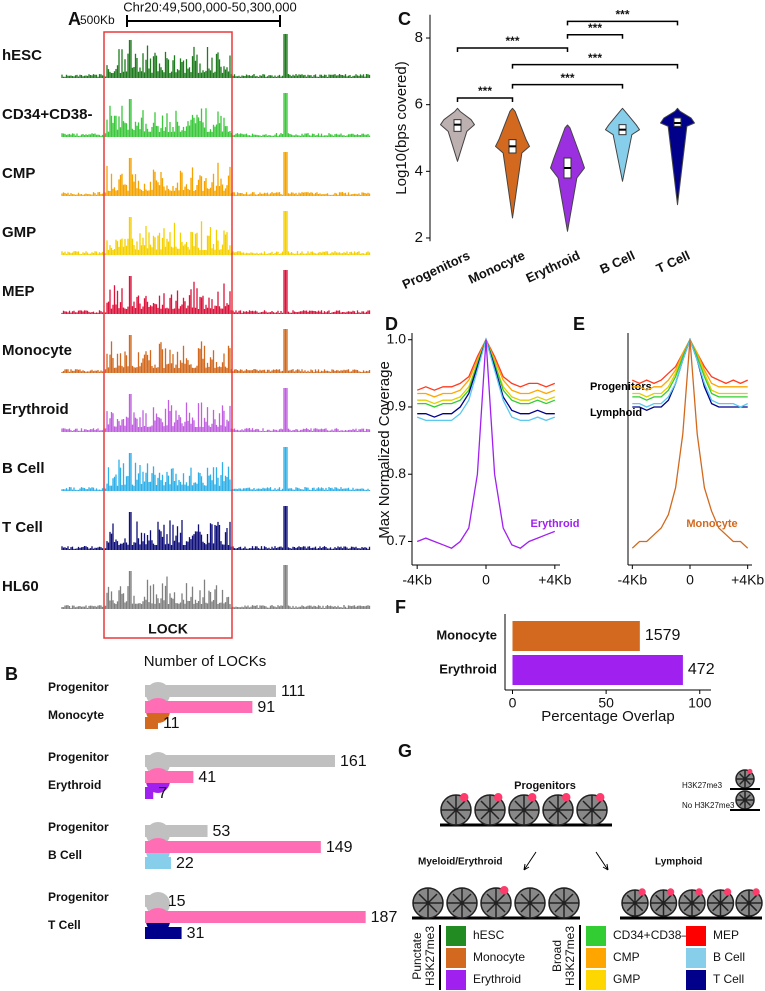 This screenshot has width=765, height=991. I want to click on panel-label: E, so click(579, 324).